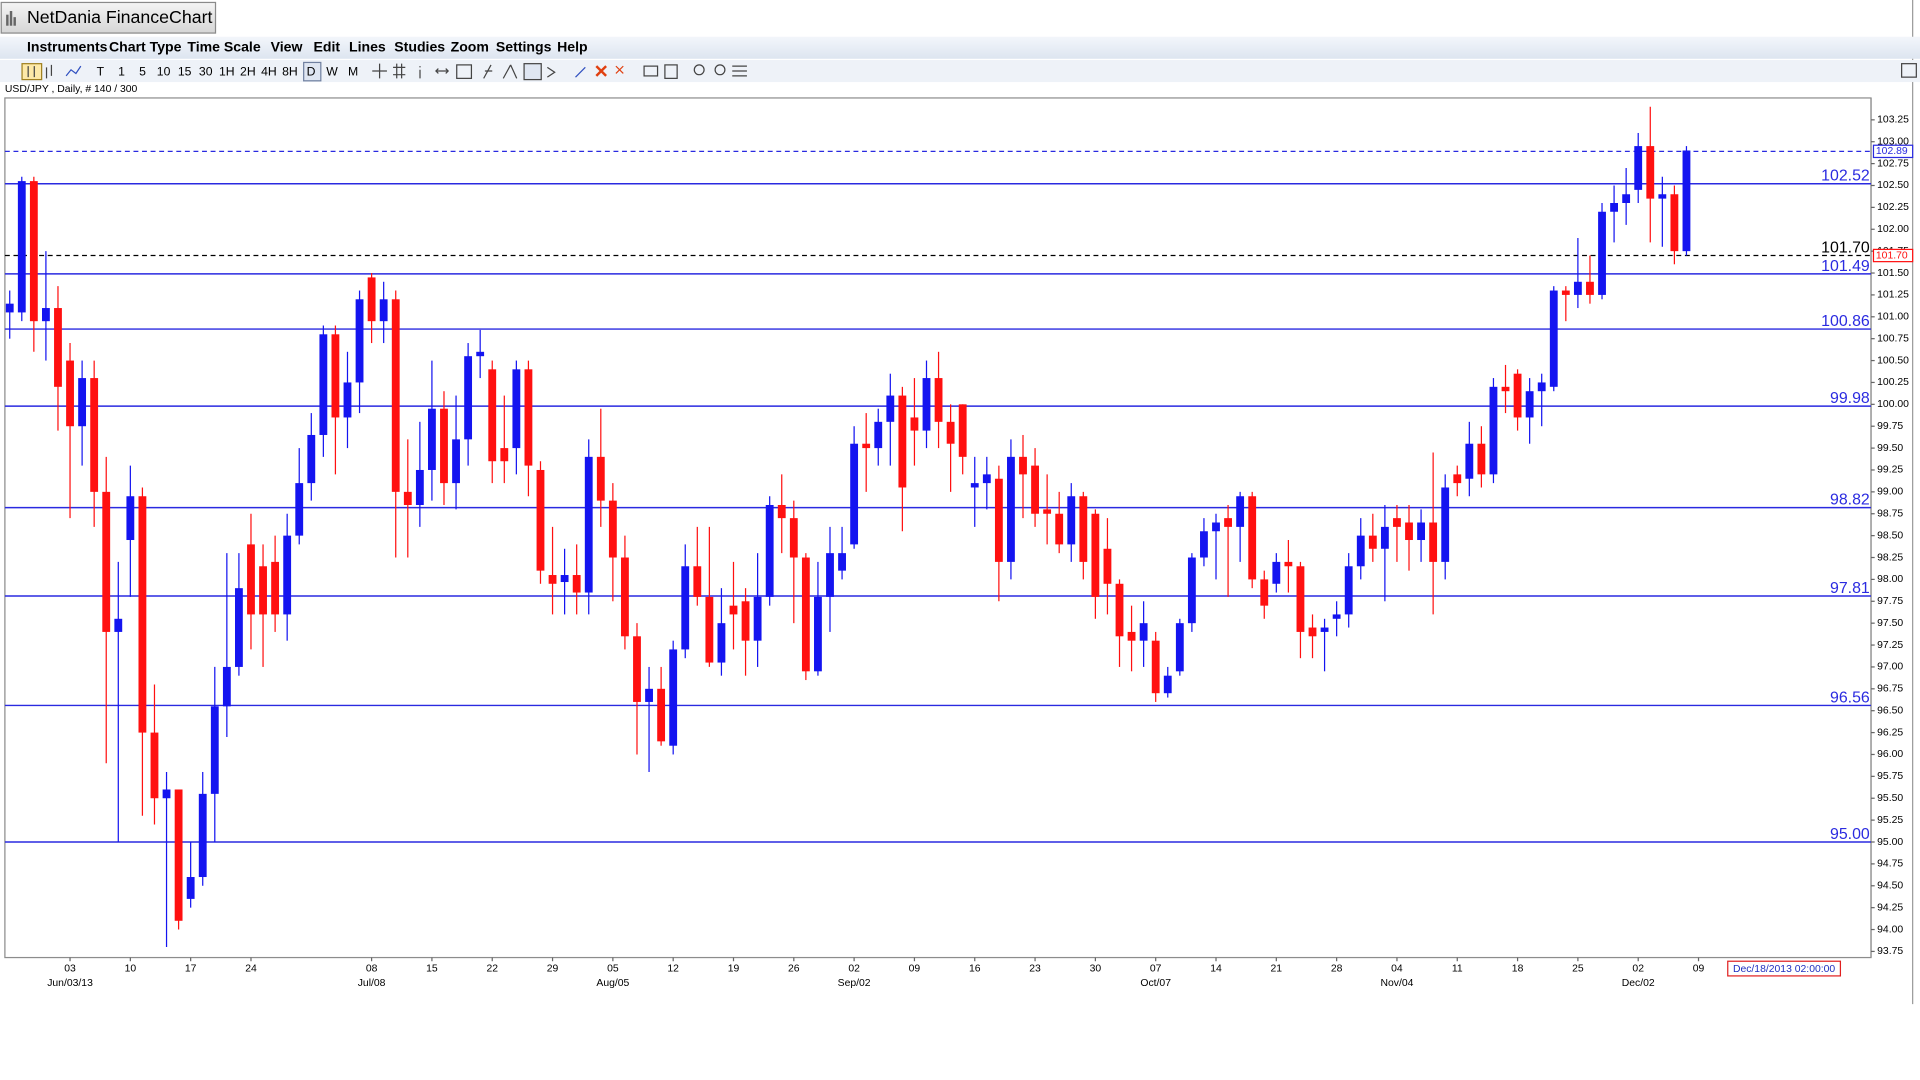 Image resolution: width=1920 pixels, height=1080 pixels. I want to click on x-tick-label: 18, so click(1518, 968).